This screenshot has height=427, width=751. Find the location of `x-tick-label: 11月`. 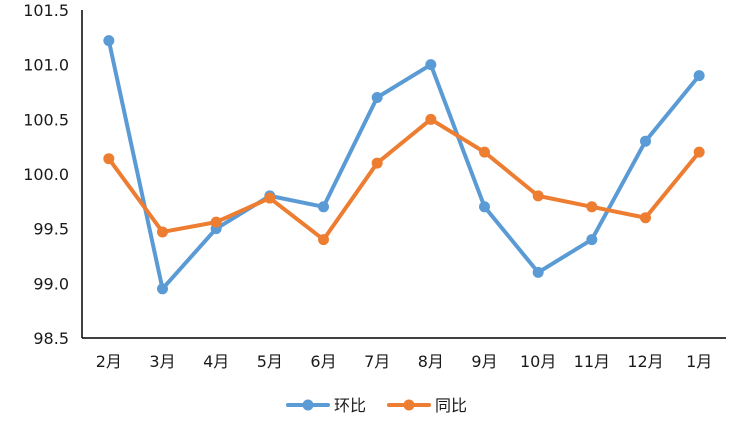

x-tick-label: 11月 is located at coordinates (592, 361).